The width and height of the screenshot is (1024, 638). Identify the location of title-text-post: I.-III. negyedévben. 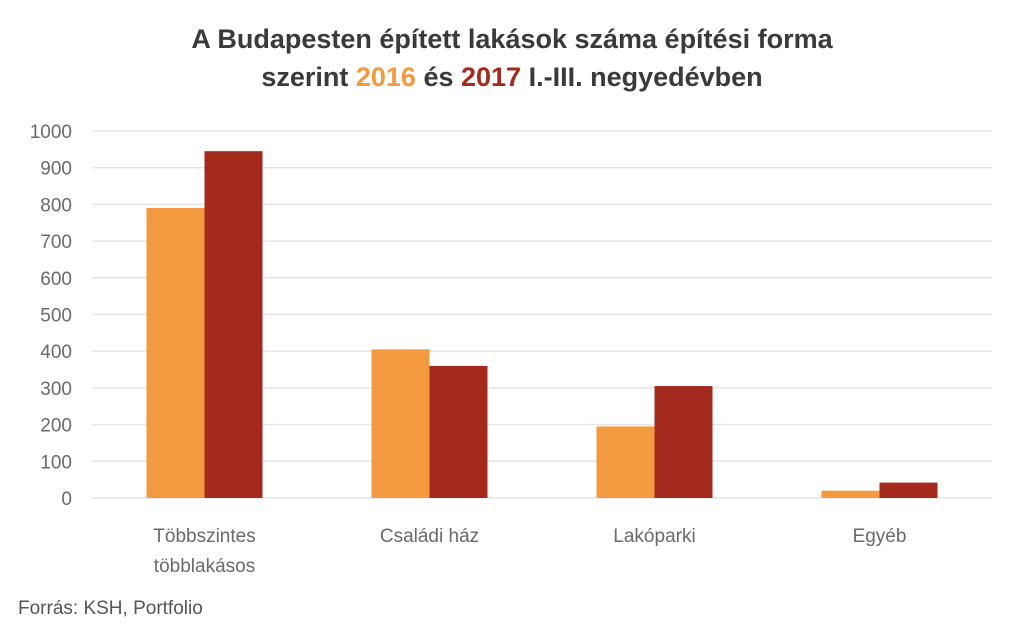
(642, 77).